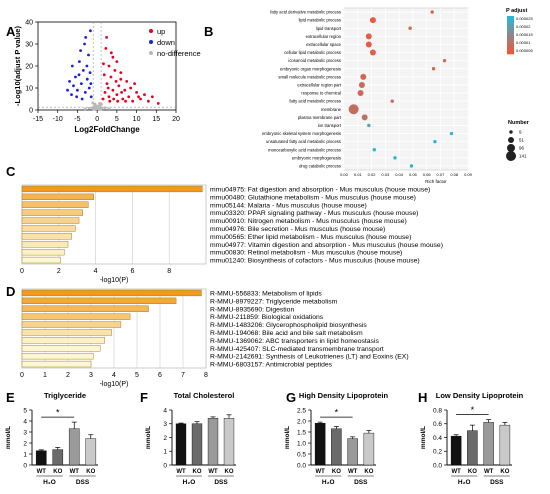  Describe the element at coordinates (137, 119) in the screenshot. I see `x-tick-label: 10` at that location.